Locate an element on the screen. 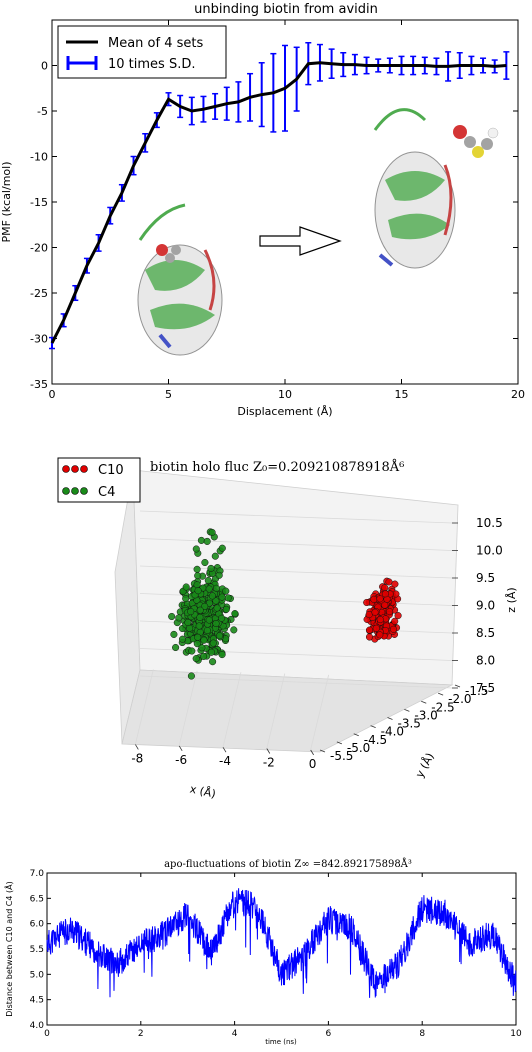 The width and height of the screenshot is (532, 1052). apo-x-tick-label: 0 is located at coordinates (47, 1034).